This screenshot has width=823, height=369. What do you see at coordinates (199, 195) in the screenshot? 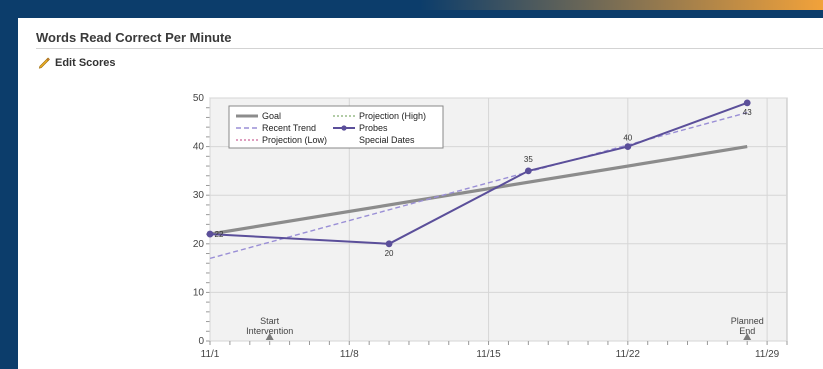
I see `y-tick-label: 30` at bounding box center [199, 195].